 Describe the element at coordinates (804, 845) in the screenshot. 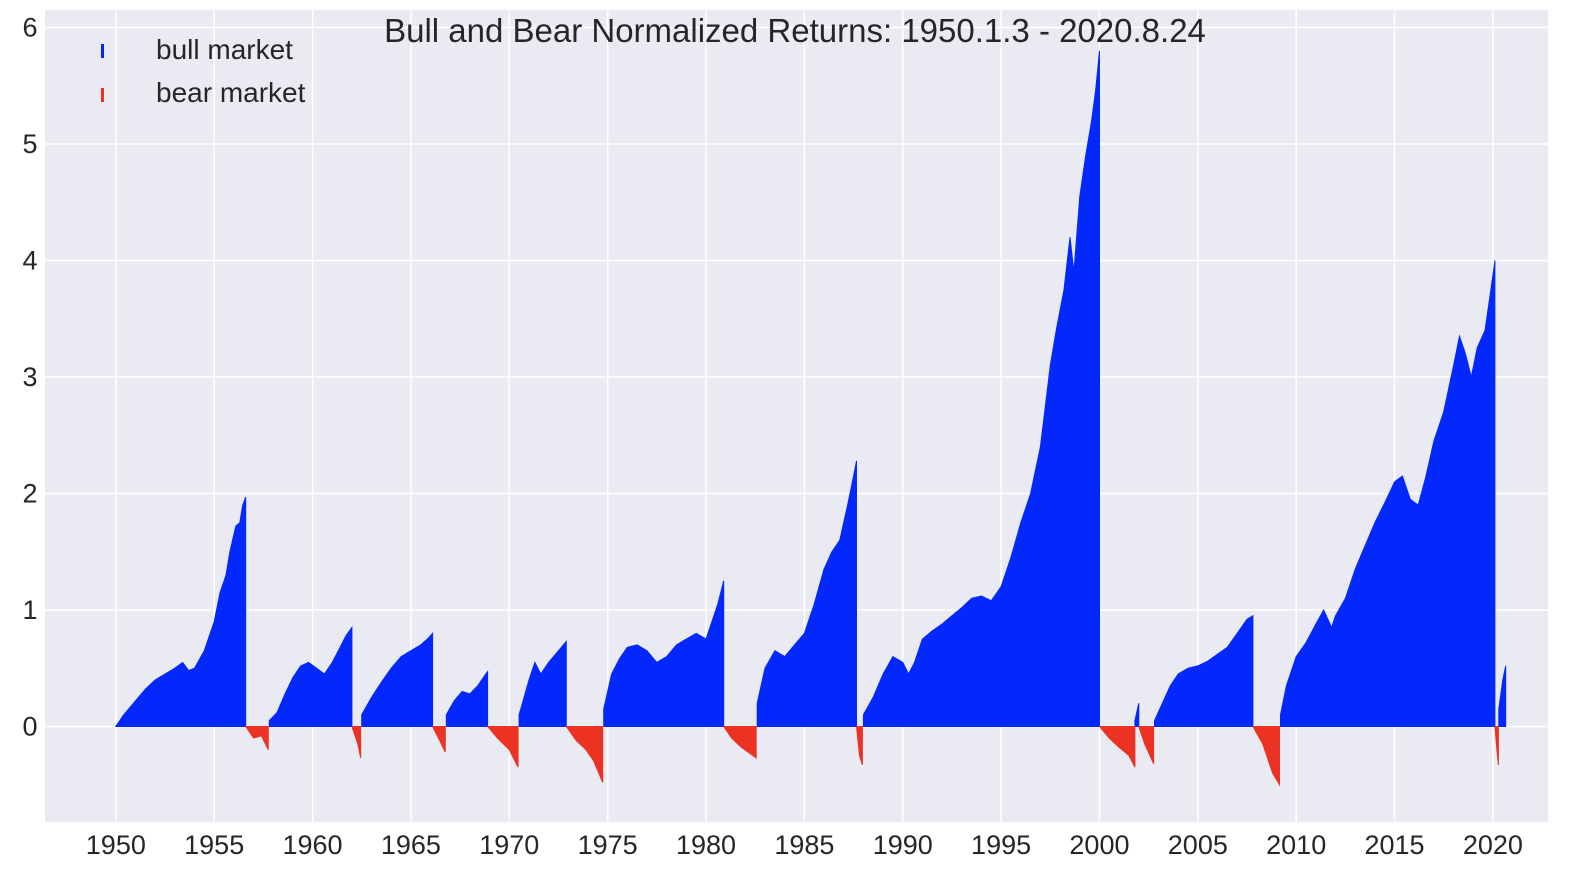

I see `x-tick-label: 1985` at that location.